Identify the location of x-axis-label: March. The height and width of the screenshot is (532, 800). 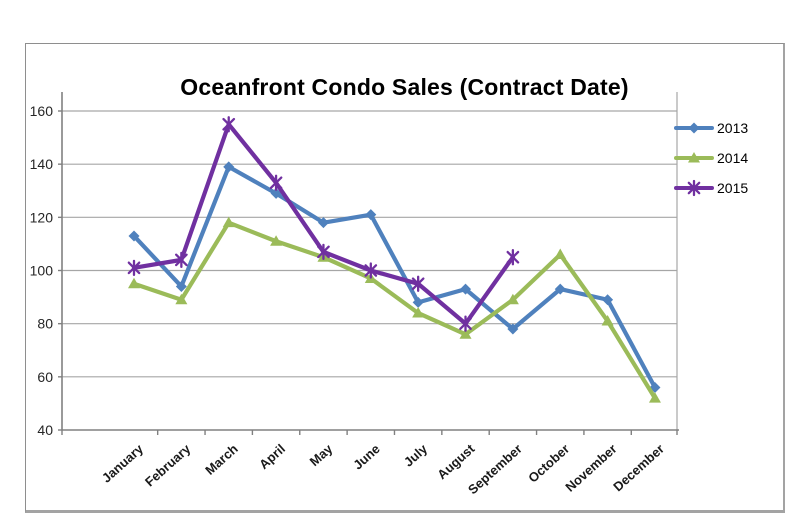
(221, 459).